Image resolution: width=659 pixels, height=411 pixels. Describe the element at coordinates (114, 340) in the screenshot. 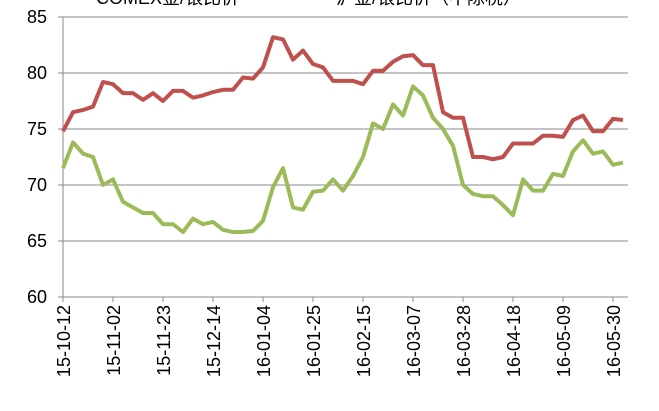

I see `x-tick-label: 15-11-02` at that location.